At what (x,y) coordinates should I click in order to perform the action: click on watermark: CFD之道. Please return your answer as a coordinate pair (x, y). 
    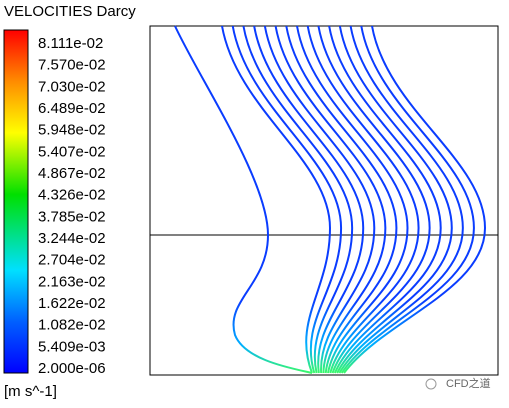
    Looking at the image, I should click on (468, 383).